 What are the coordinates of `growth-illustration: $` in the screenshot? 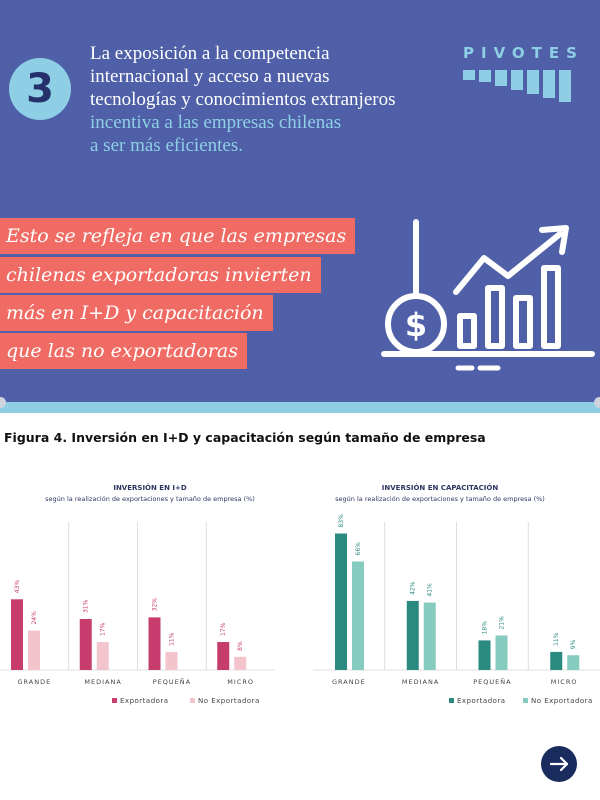 It's located at (488, 295).